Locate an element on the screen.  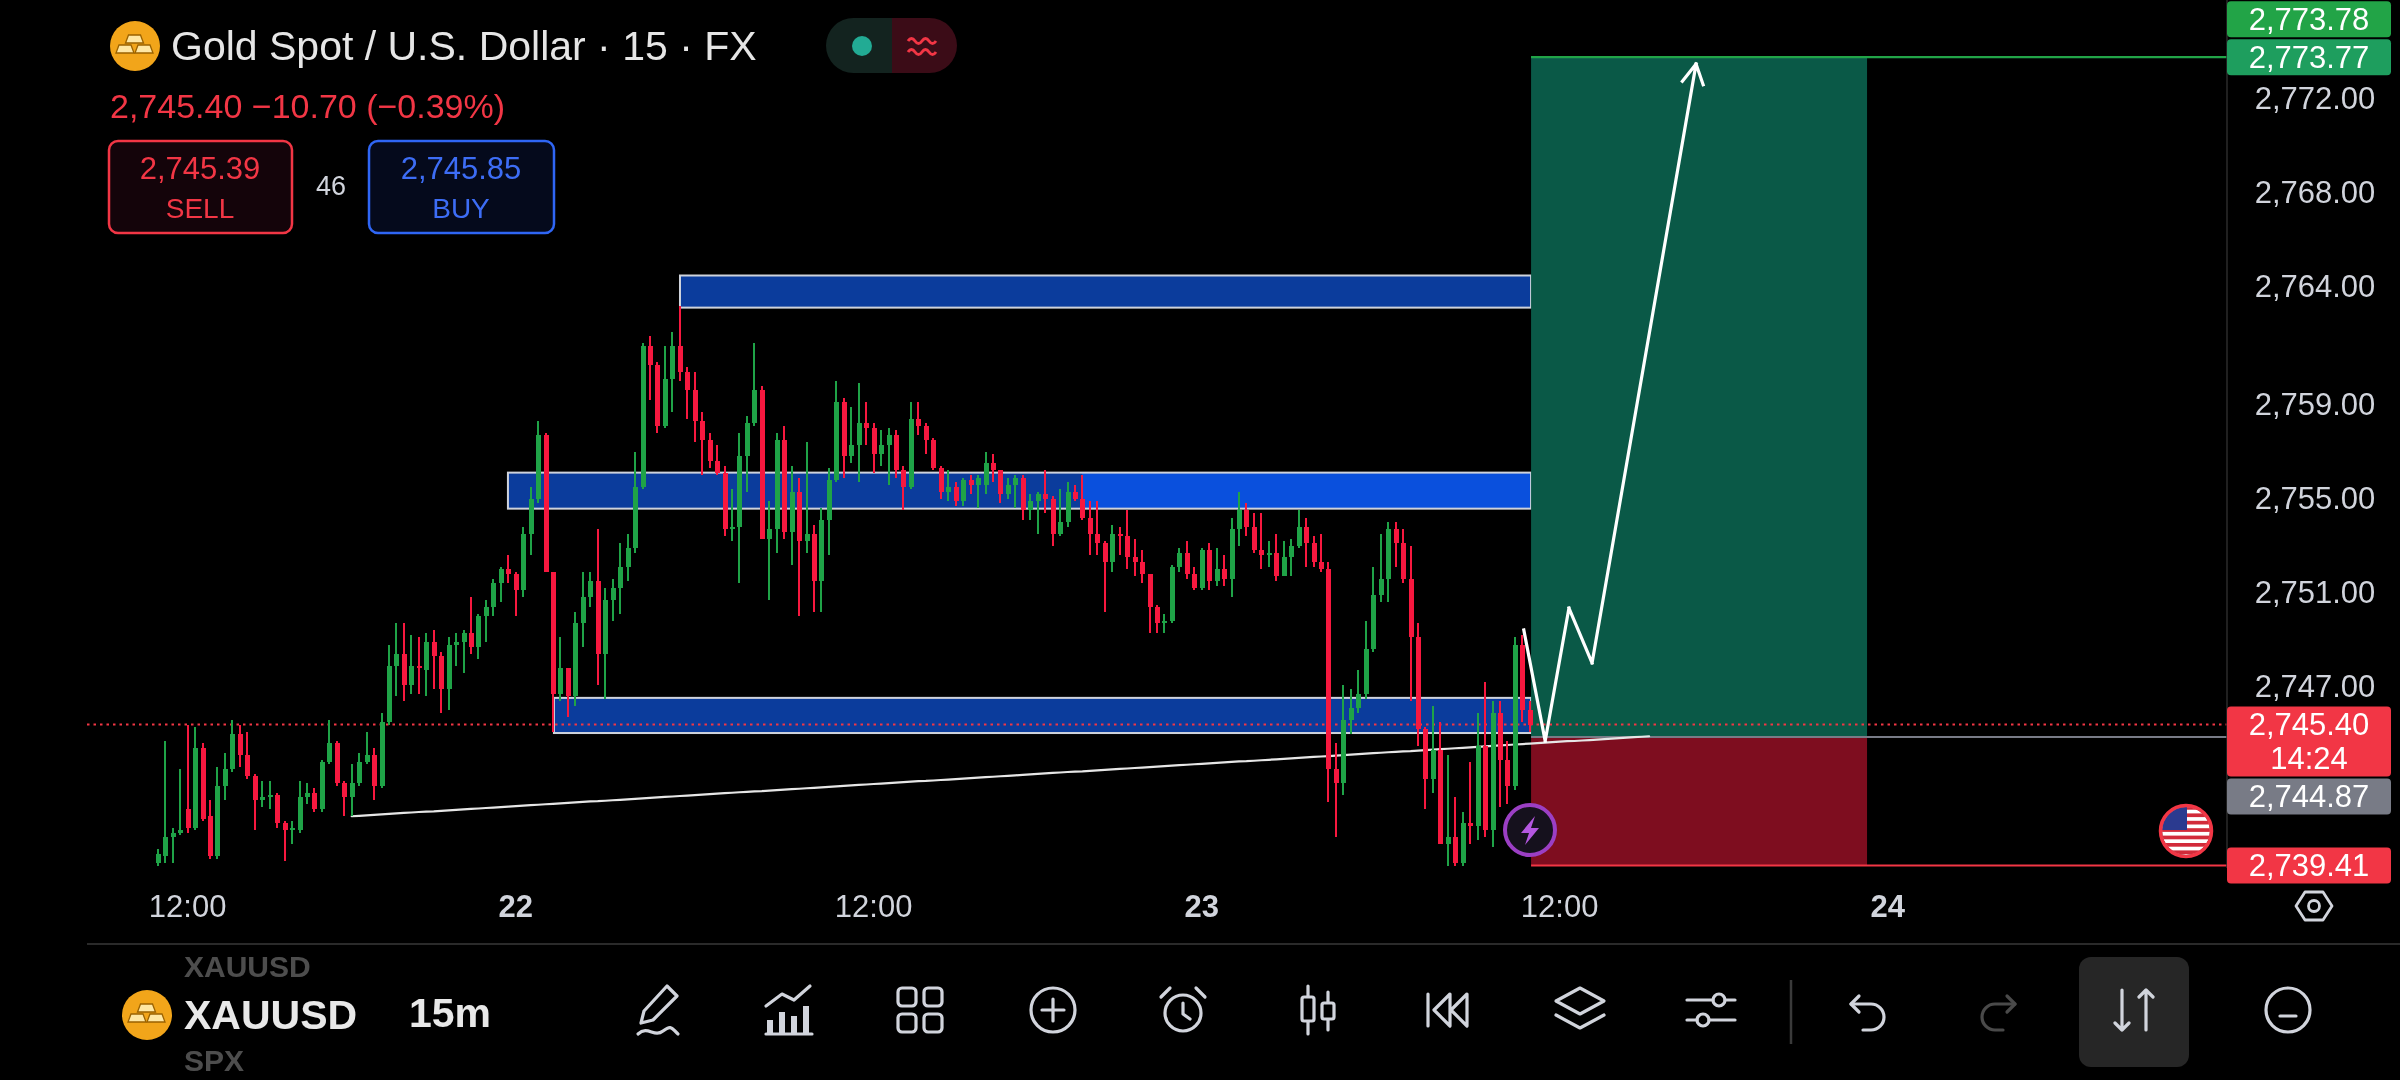
text: 2,745.40 −10.70 (−0.39%) is located at coordinates (308, 106).